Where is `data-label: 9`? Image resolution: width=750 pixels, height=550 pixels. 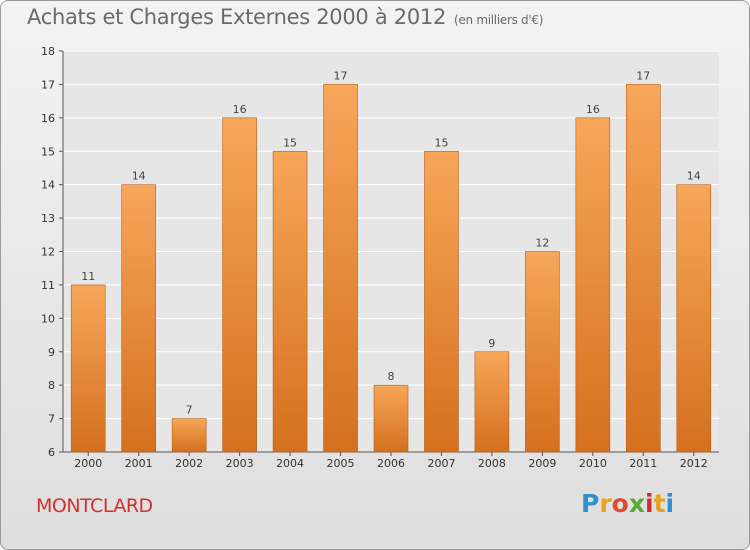
data-label: 9 is located at coordinates (491, 343).